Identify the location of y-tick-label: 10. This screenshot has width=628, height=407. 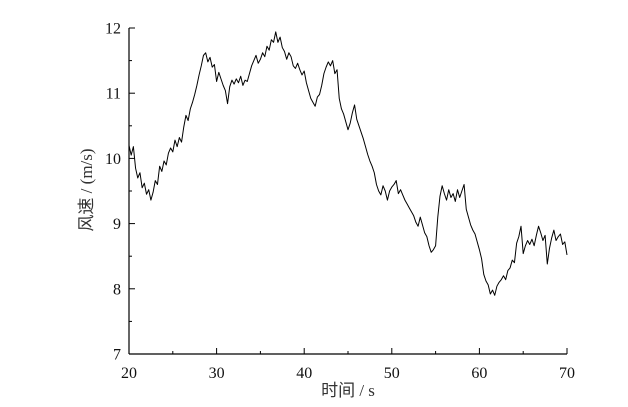
(113, 159).